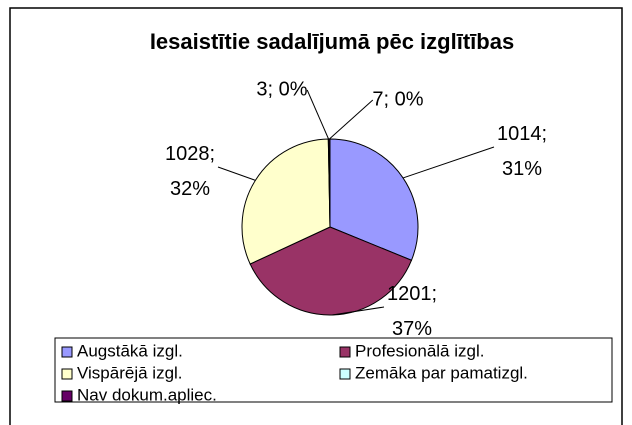 The image size is (632, 425). Describe the element at coordinates (522, 151) in the screenshot. I see `data-label: 1014; 31%` at that location.